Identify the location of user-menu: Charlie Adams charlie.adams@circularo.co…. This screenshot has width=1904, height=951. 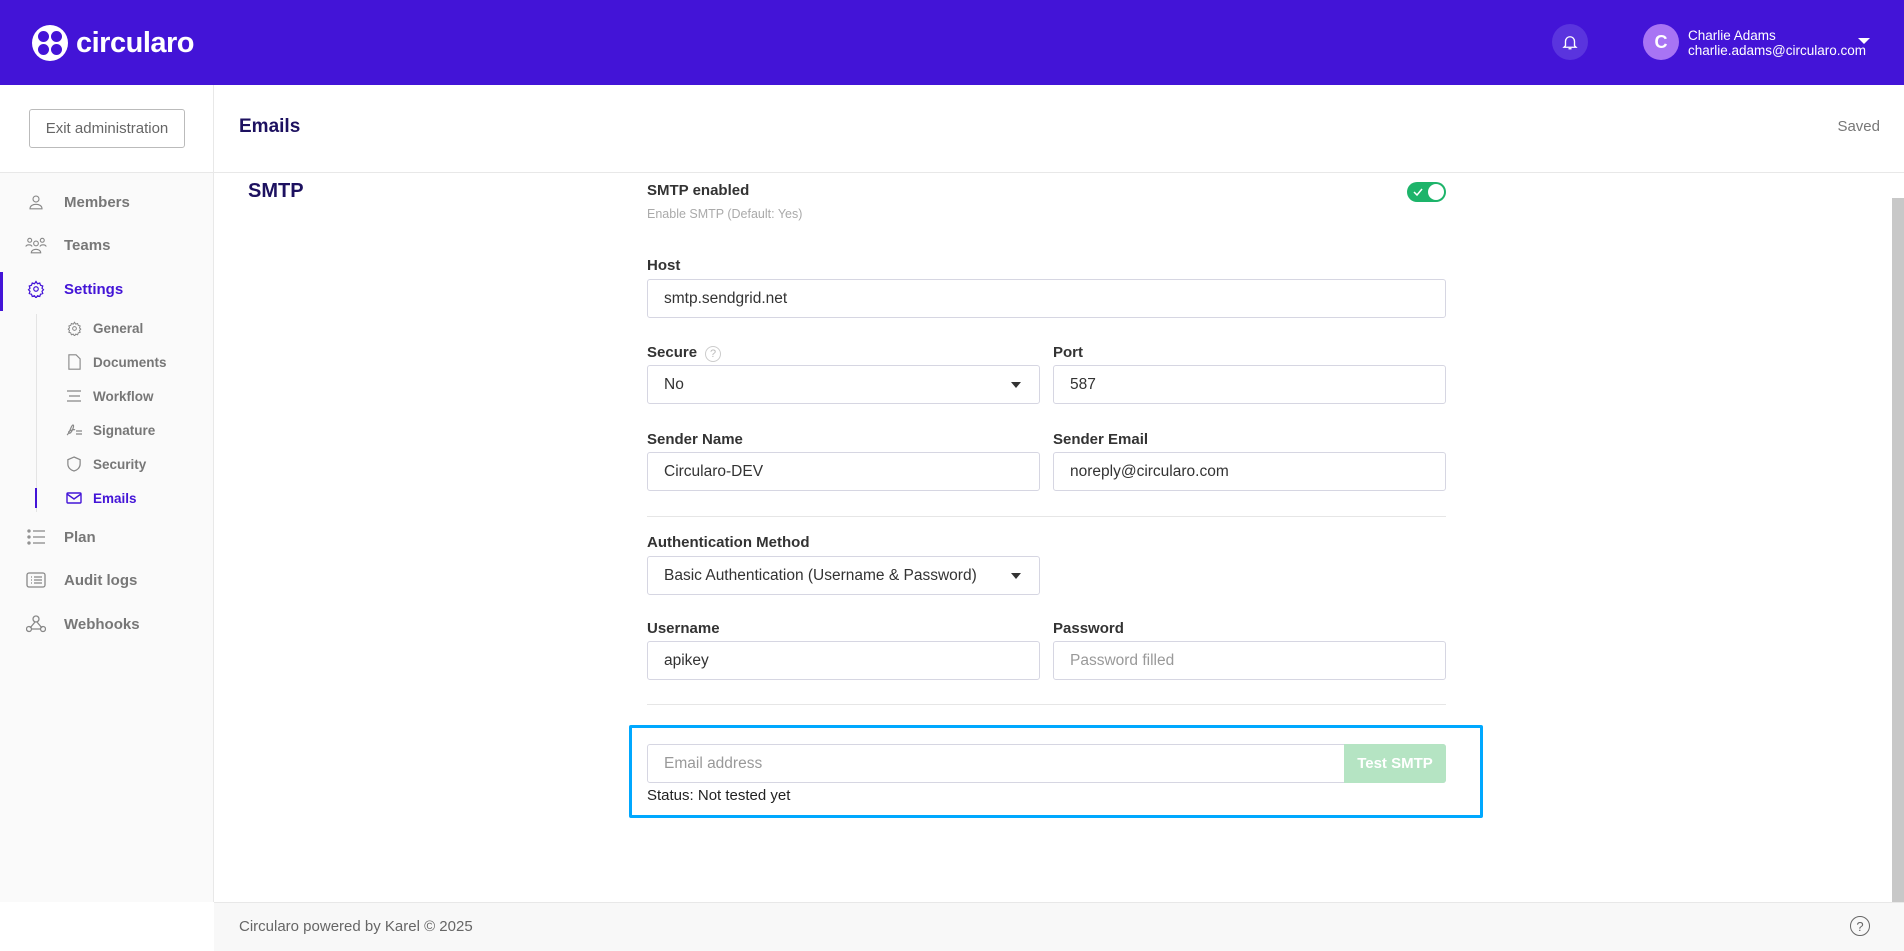
(1777, 43).